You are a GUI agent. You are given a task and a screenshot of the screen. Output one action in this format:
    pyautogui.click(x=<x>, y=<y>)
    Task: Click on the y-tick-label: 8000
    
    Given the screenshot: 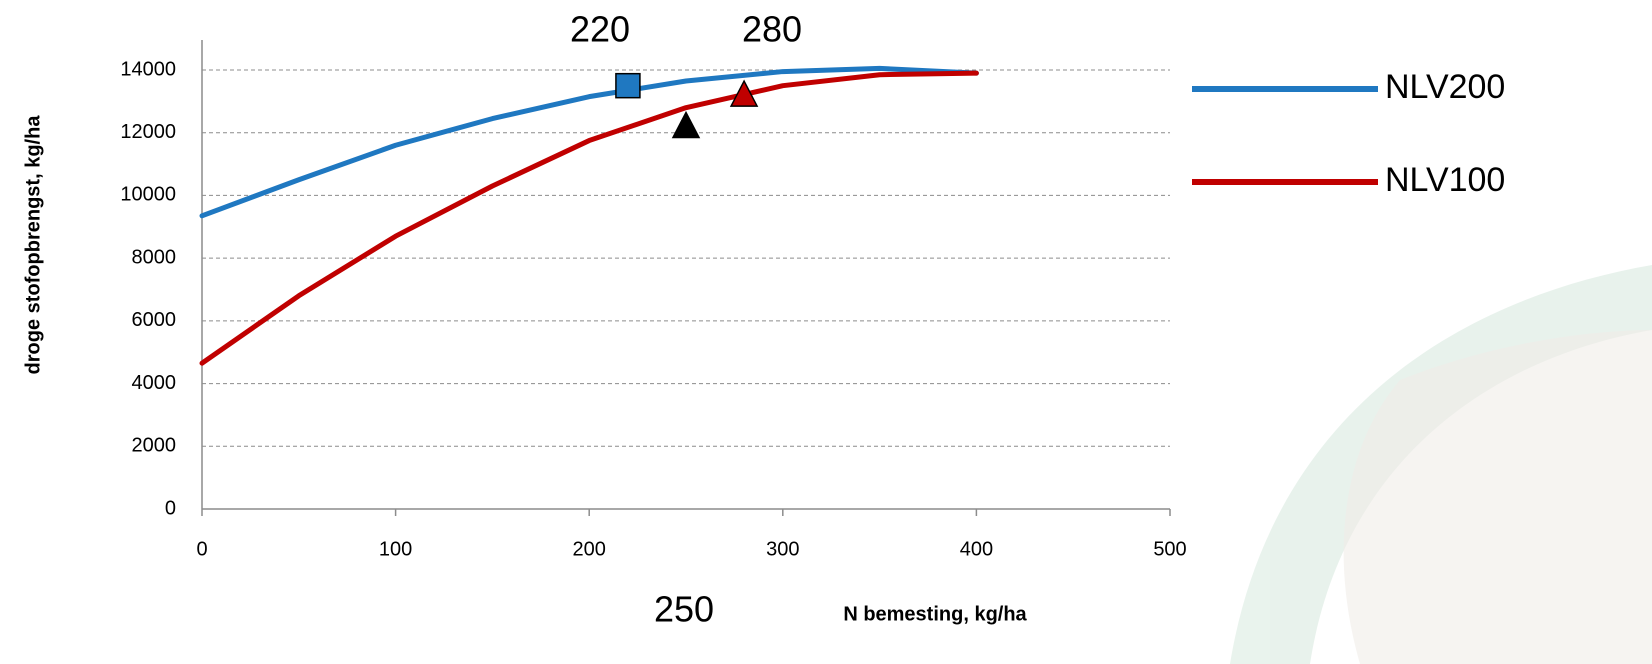 What is the action you would take?
    pyautogui.click(x=154, y=257)
    